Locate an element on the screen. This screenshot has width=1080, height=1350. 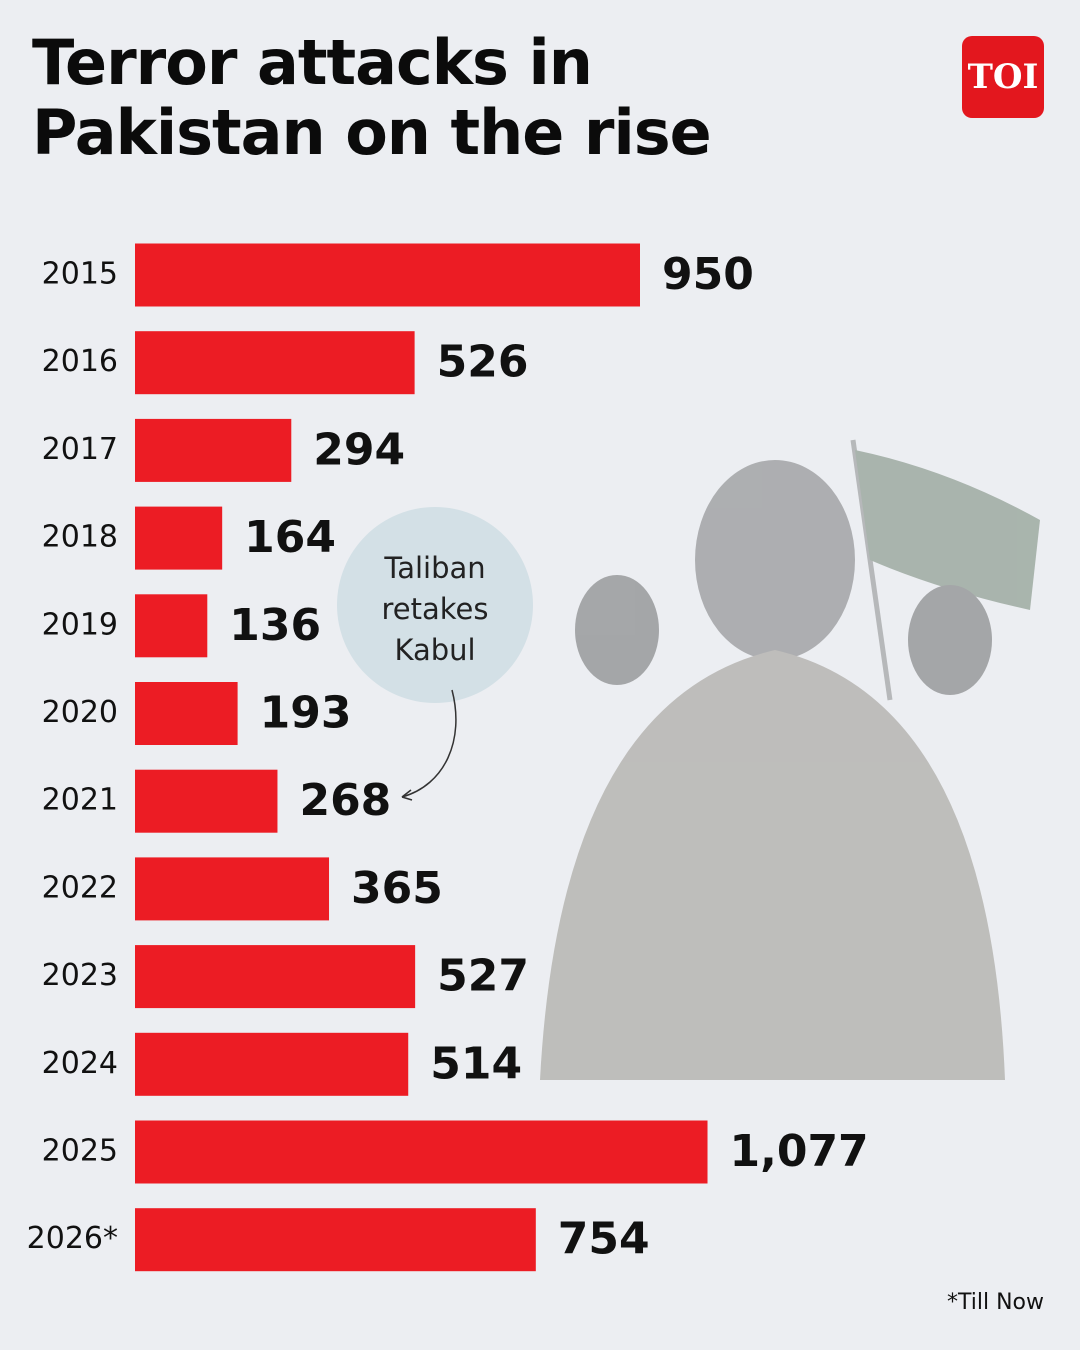
value-label: 527 is located at coordinates (483, 976).